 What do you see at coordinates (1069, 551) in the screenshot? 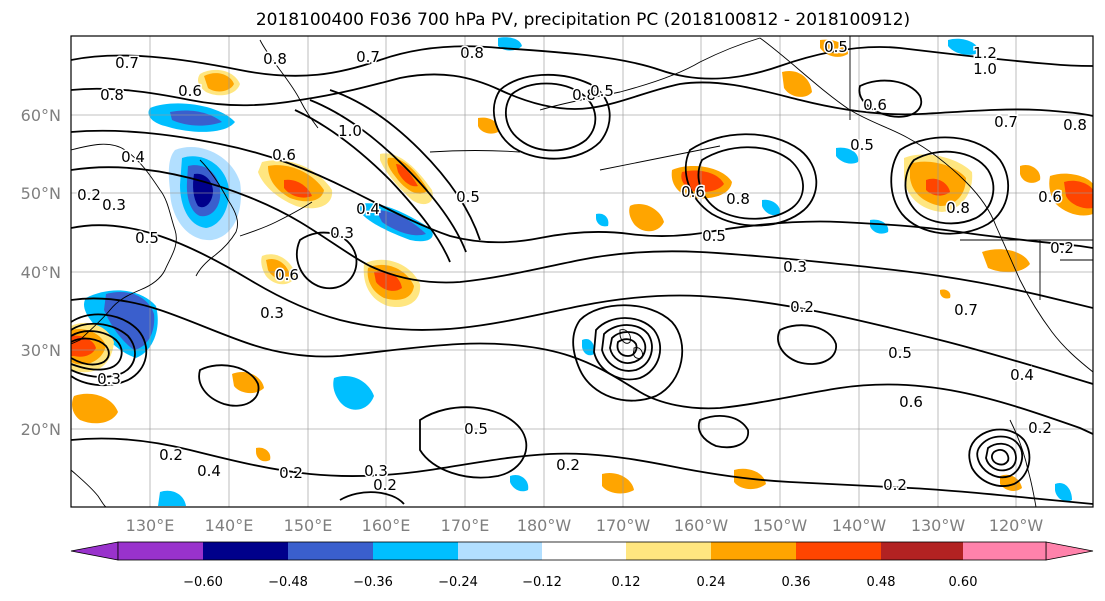
I see `colorbar-extend-max` at bounding box center [1069, 551].